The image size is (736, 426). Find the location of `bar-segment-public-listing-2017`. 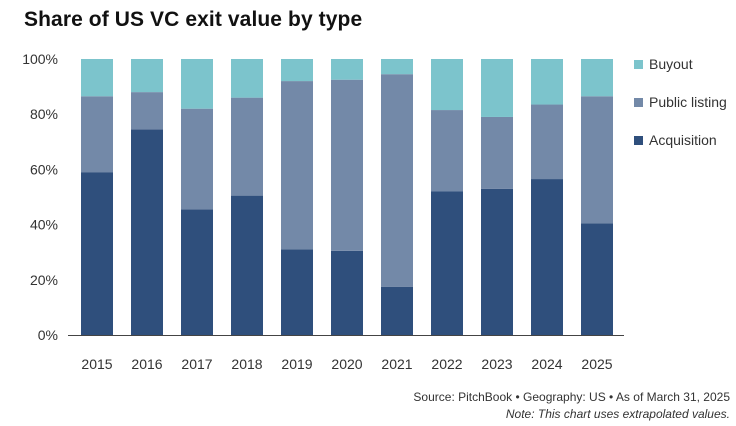

bar-segment-public-listing-2017 is located at coordinates (197, 159).